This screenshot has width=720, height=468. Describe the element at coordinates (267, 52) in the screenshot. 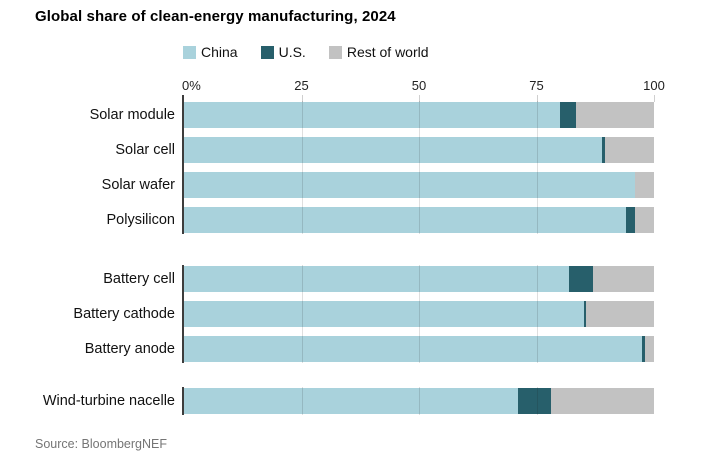

I see `legend-swatch-u-s` at that location.